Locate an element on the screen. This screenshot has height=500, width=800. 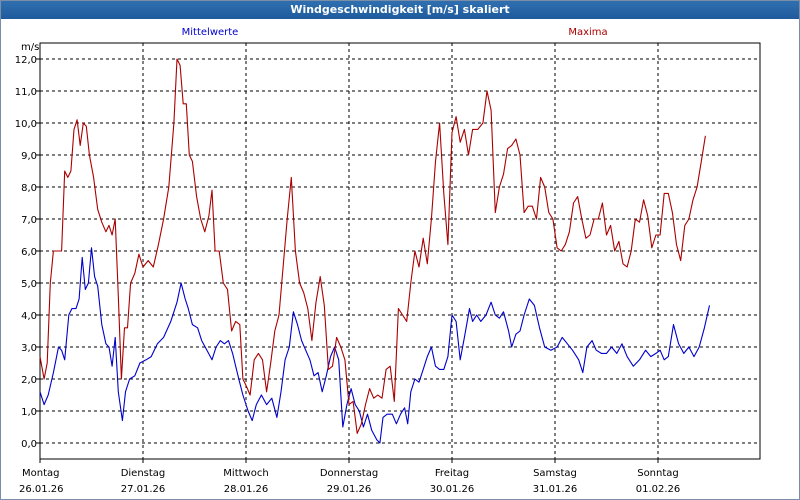
x-tick-day-label: Donnerstag is located at coordinates (349, 473).